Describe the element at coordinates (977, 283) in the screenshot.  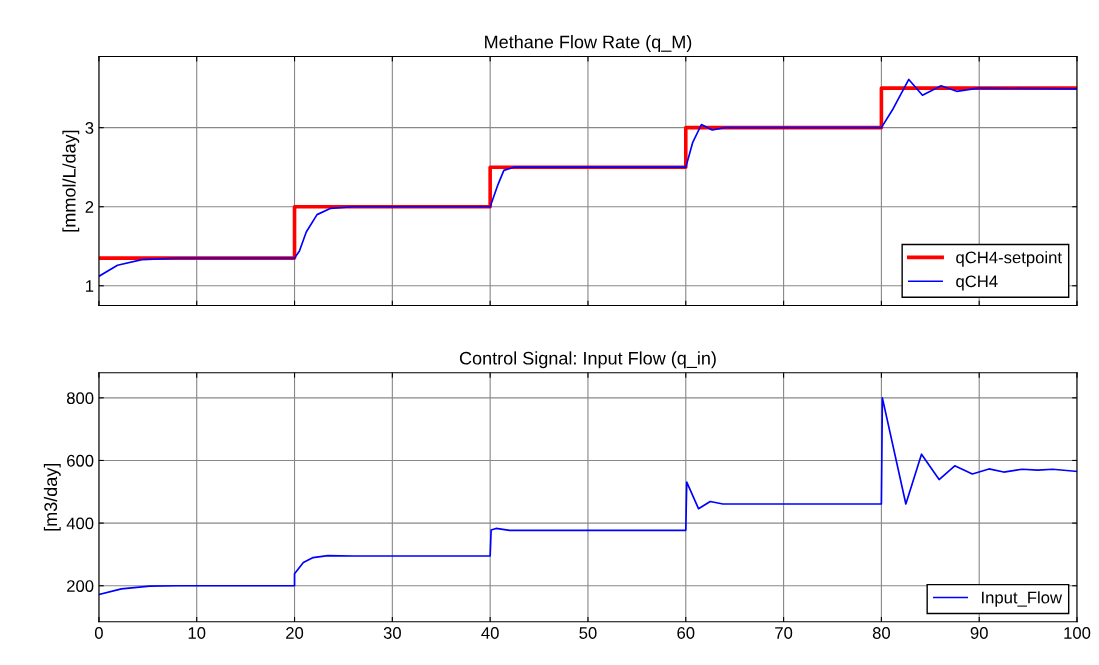
I see `legend-label: qCH4` at that location.